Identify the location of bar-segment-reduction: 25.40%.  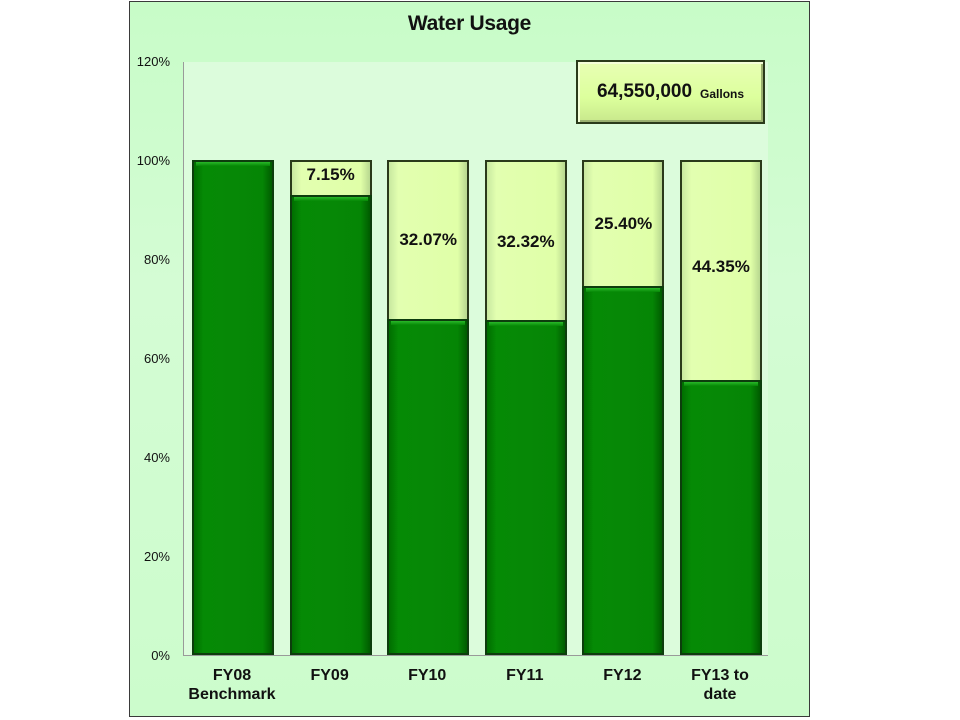
(623, 224).